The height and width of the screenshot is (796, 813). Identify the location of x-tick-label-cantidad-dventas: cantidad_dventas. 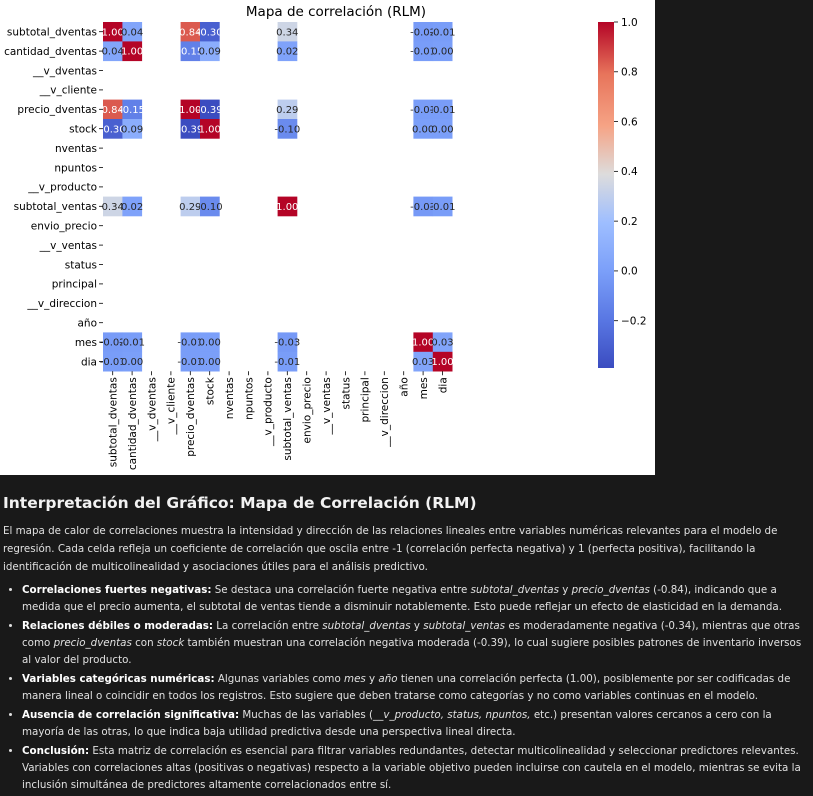
(133, 423).